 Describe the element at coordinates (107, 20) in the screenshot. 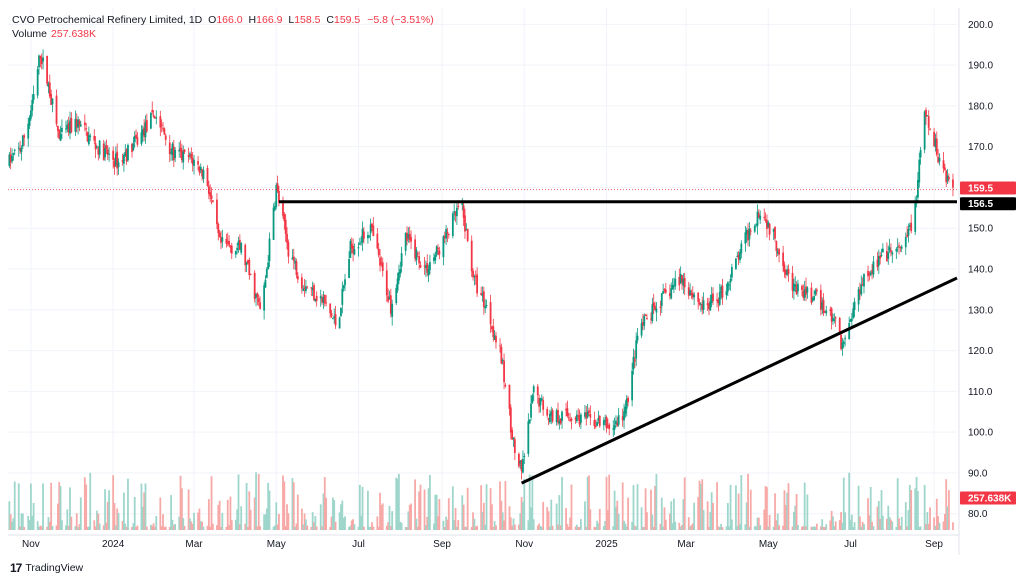

I see `symbol-title: CVO Petrochemical Refinery Limited, 1D` at that location.